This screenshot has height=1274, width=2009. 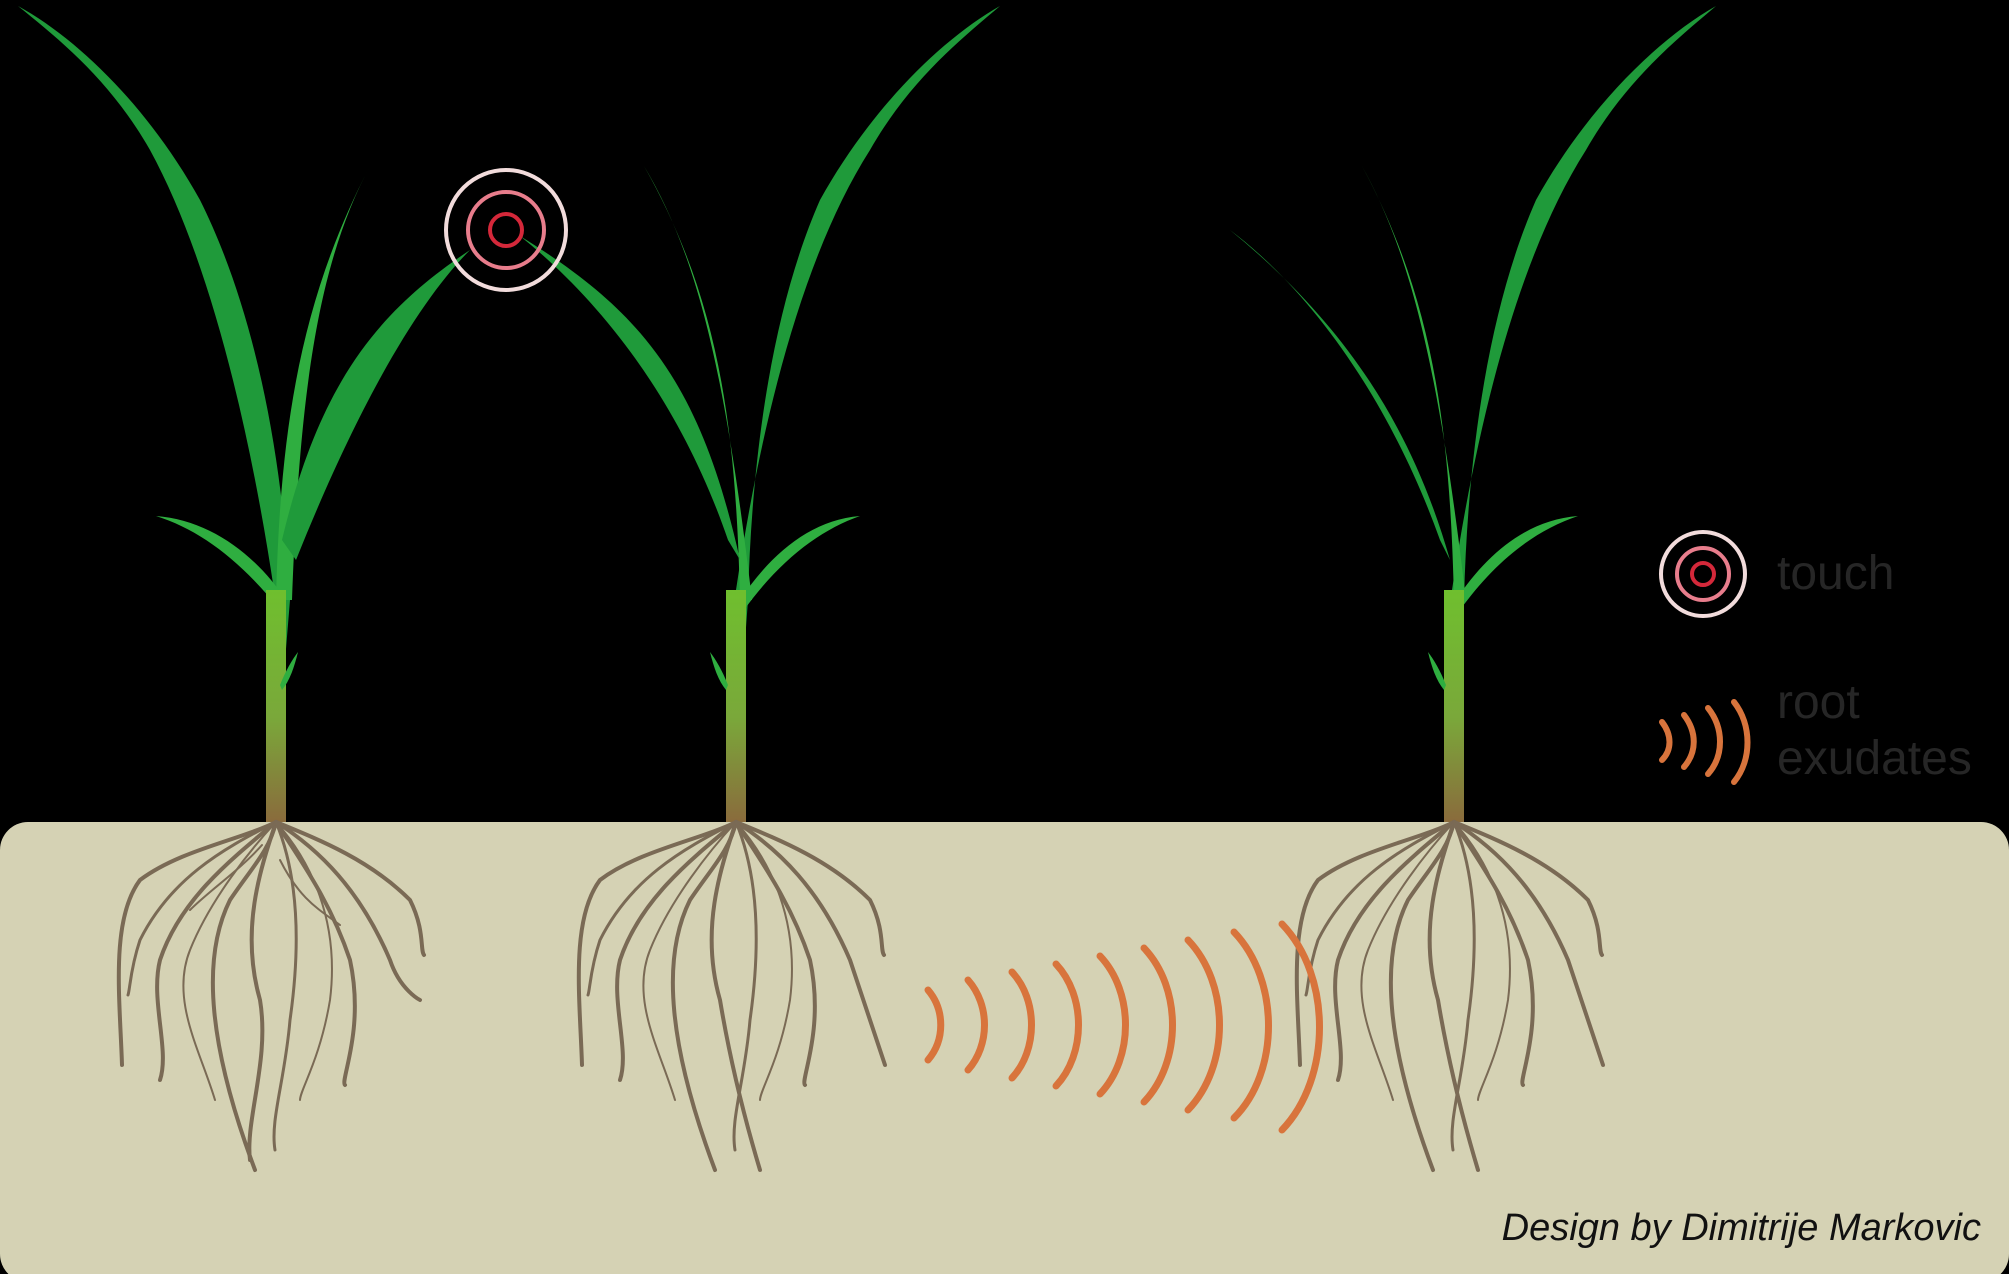 What do you see at coordinates (1836, 573) in the screenshot?
I see `legend-touch-label: touch` at bounding box center [1836, 573].